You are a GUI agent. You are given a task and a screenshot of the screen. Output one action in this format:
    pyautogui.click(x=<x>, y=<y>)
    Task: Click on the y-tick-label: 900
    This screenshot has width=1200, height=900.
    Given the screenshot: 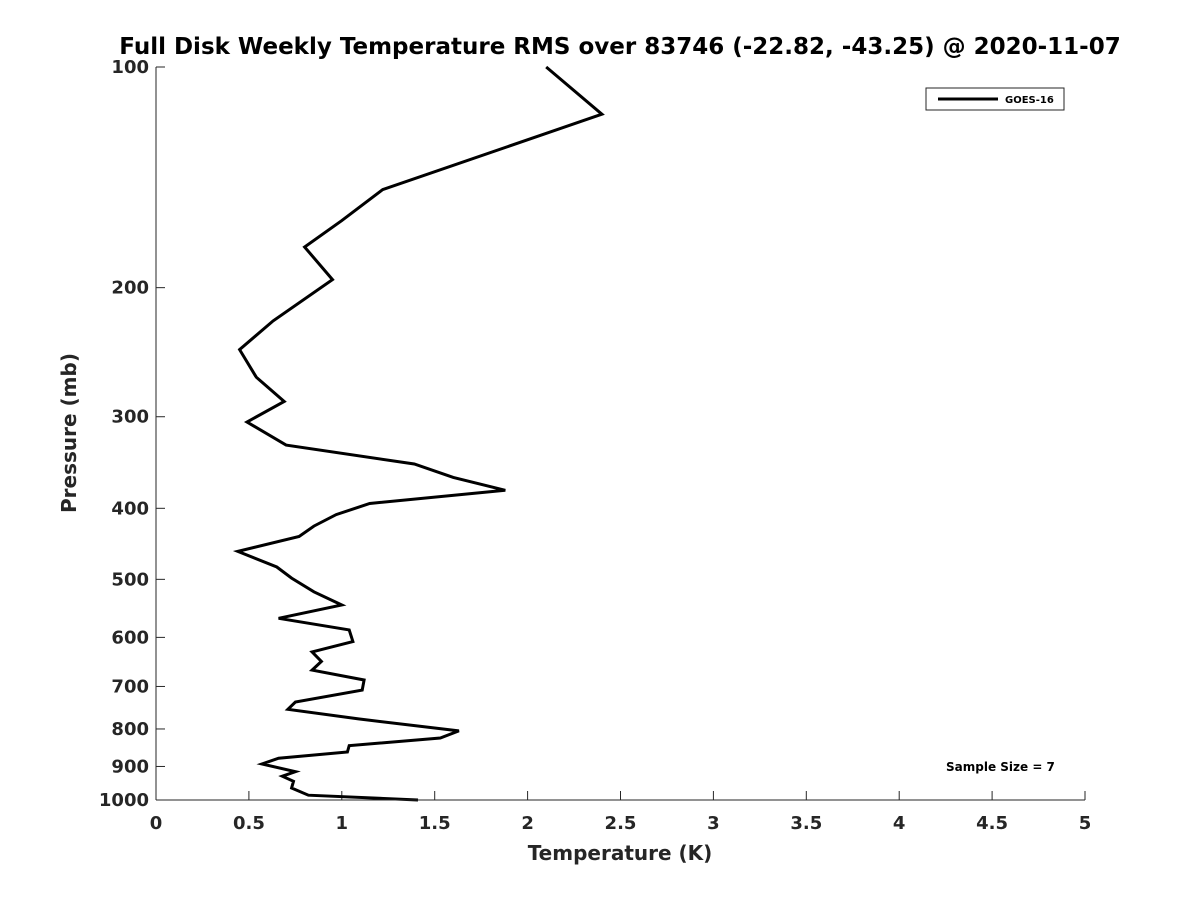 What is the action you would take?
    pyautogui.click(x=130, y=766)
    